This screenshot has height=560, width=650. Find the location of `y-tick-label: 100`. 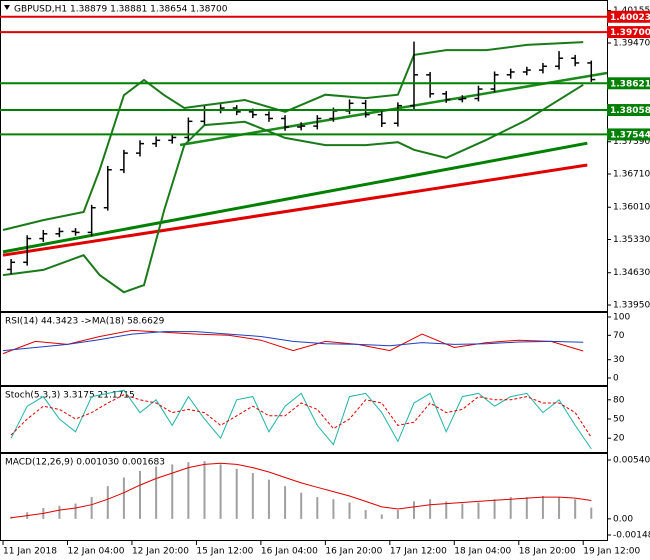

y-tick-label: 100 is located at coordinates (621, 318).